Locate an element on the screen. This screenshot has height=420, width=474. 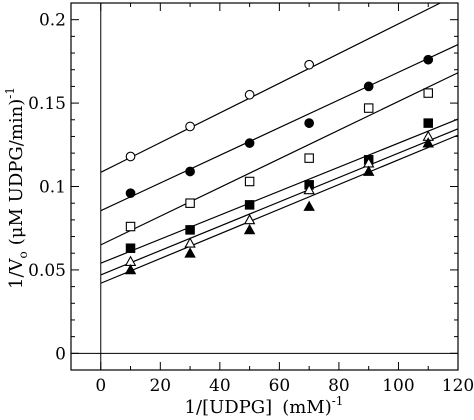
y-axis-exponent: -1 is located at coordinates (10, 93).